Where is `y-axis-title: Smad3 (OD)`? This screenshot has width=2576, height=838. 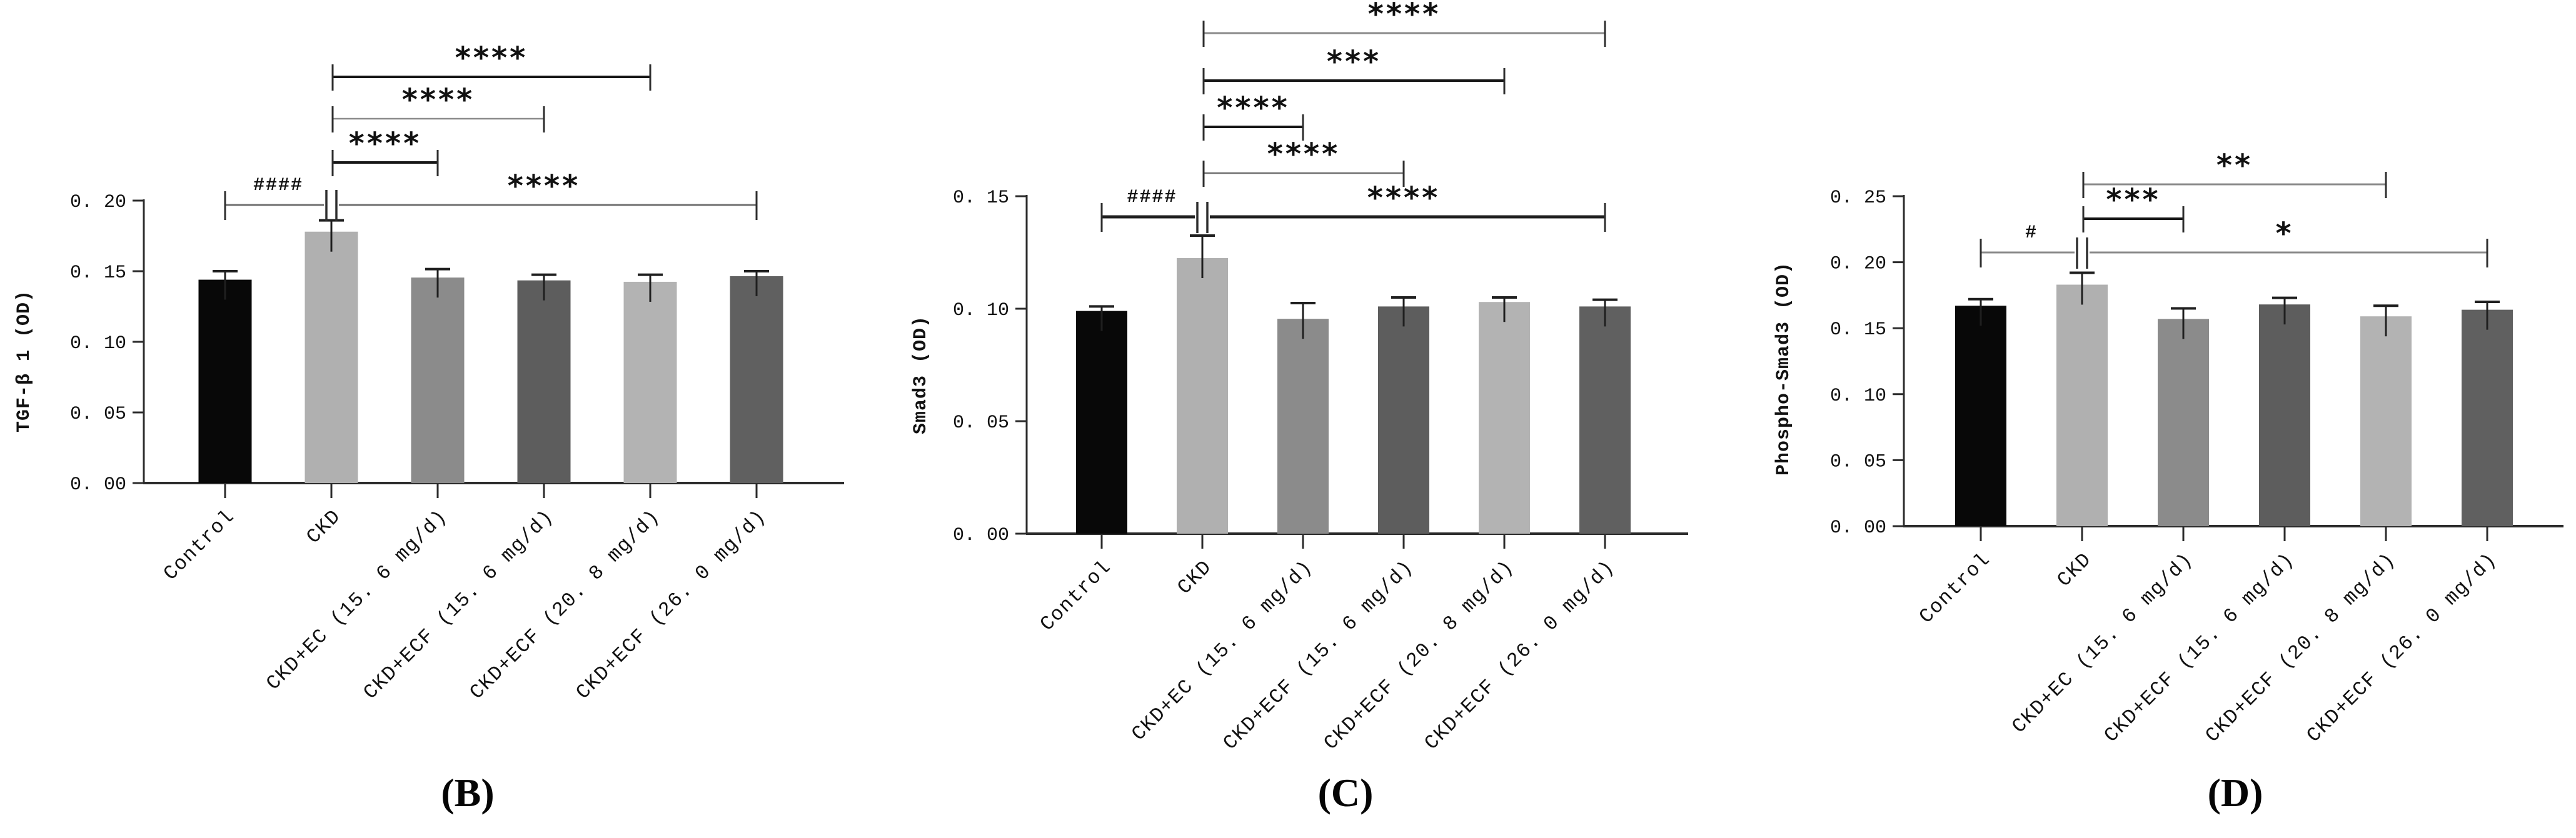 y-axis-title: Smad3 (OD) is located at coordinates (921, 375).